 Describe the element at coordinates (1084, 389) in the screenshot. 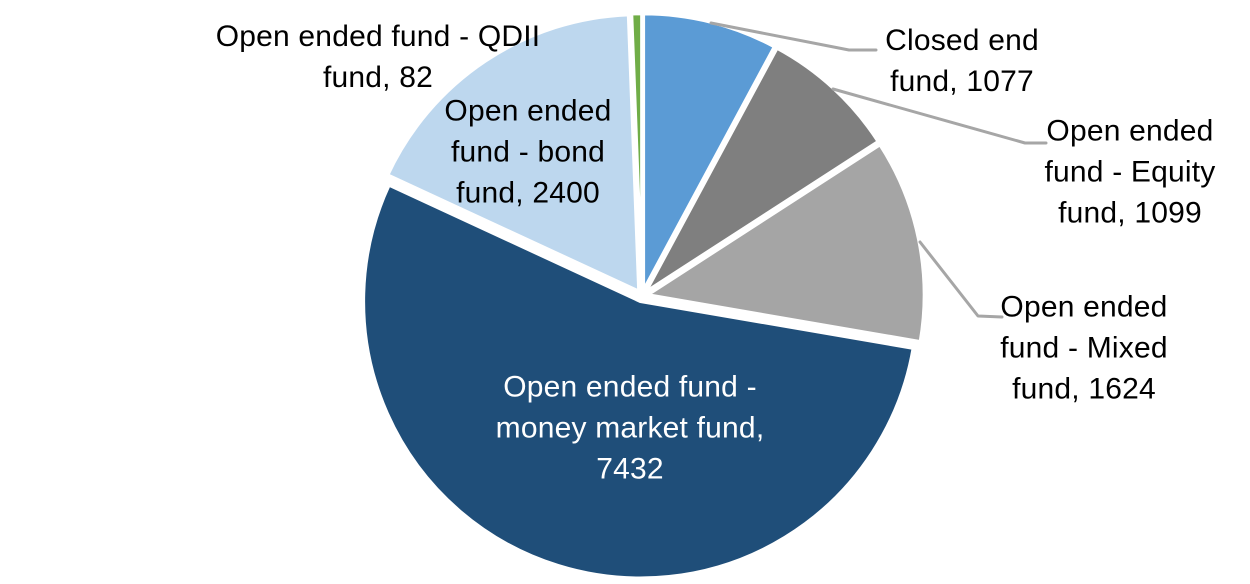

I see `label-line: fund, 1624` at that location.